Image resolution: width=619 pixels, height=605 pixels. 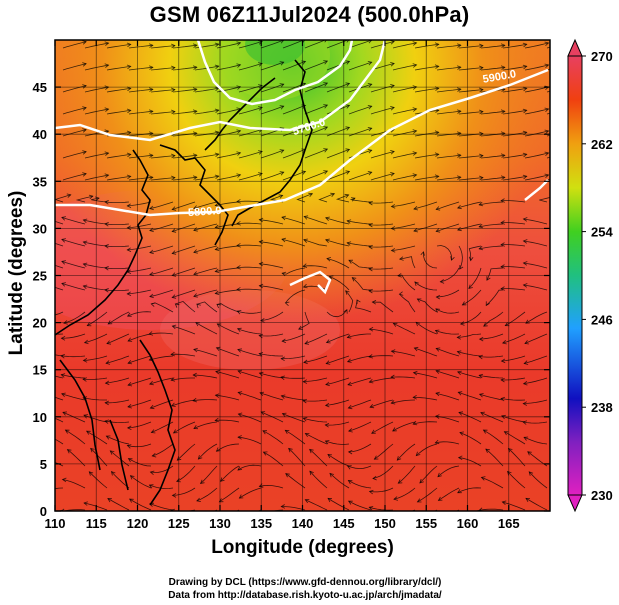 I want to click on x-tick-label: 130, so click(x=220, y=523).